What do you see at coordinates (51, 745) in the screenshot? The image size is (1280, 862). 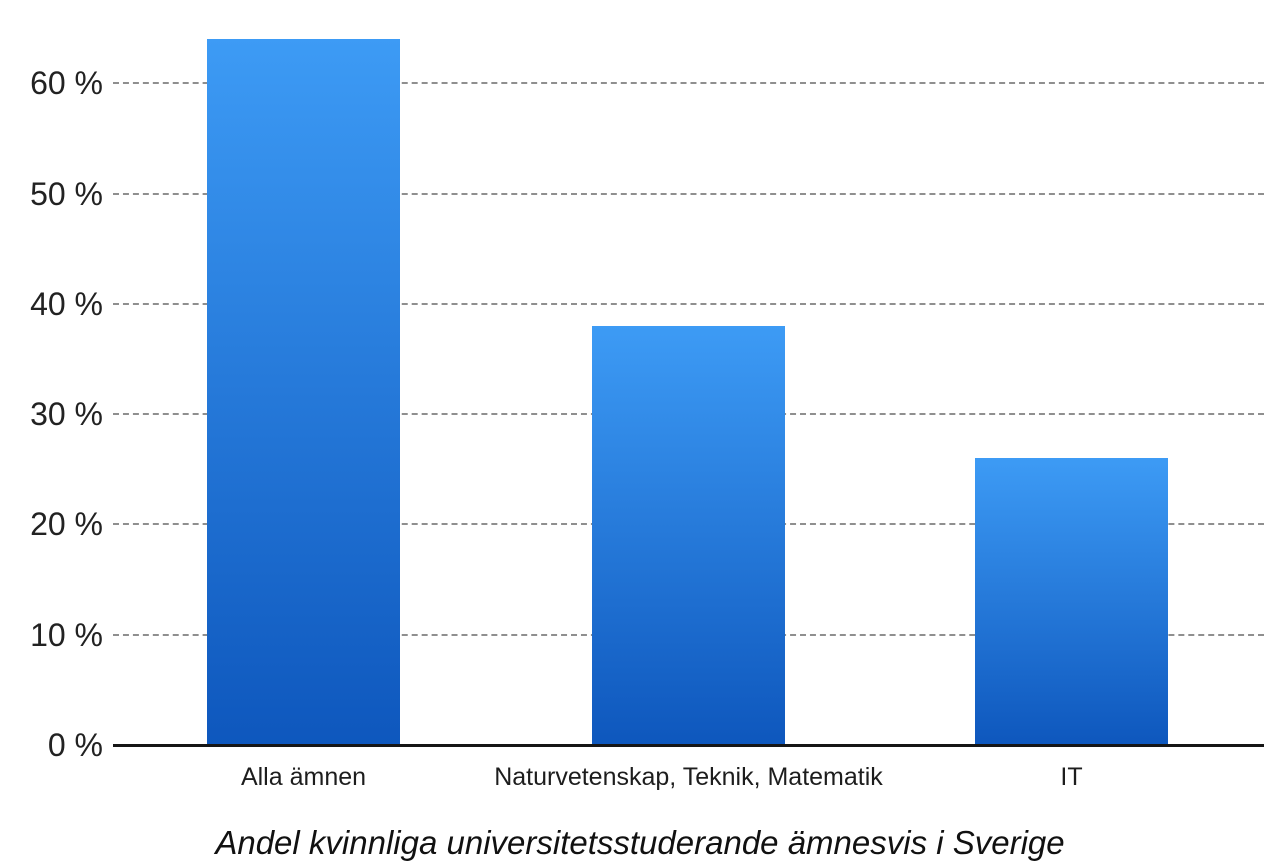 I see `y-tick-label-0: 0 %` at bounding box center [51, 745].